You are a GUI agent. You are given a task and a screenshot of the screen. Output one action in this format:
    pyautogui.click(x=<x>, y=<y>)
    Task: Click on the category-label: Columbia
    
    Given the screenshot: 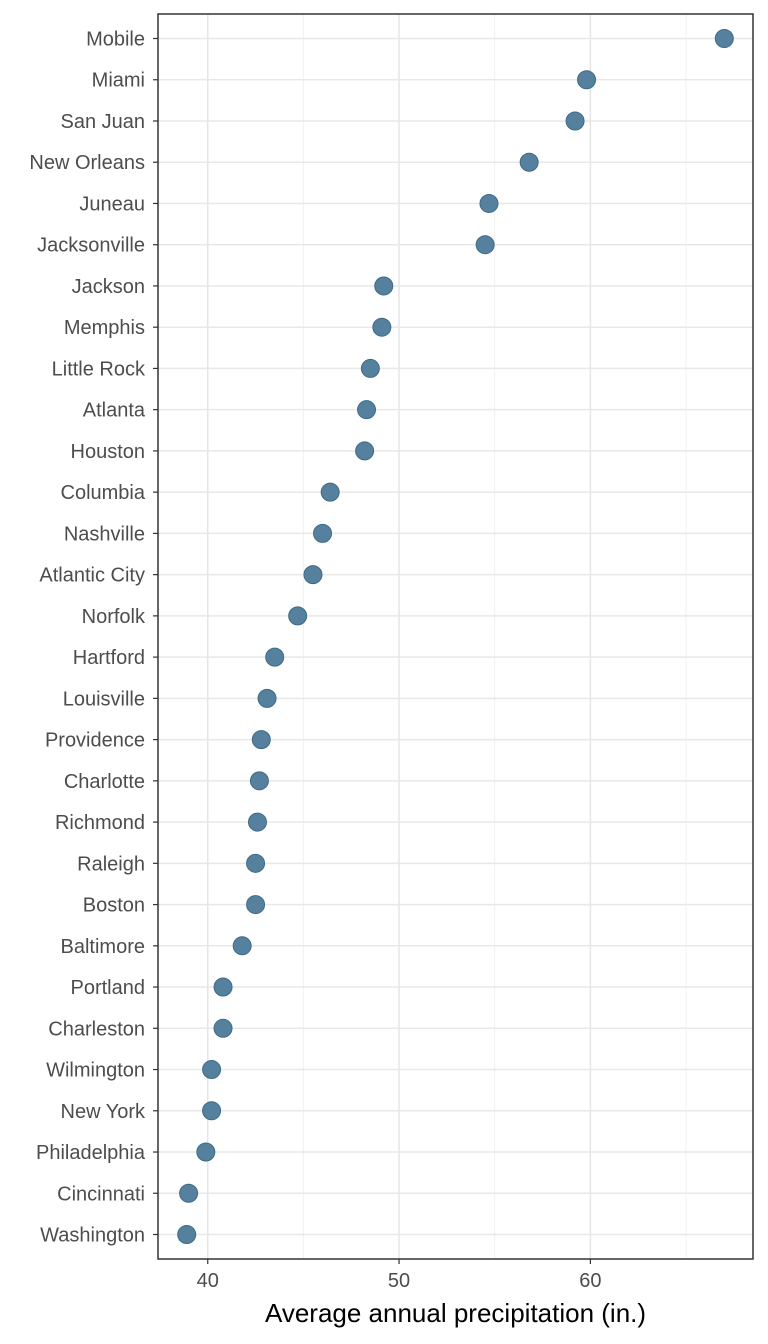 What is the action you would take?
    pyautogui.click(x=103, y=493)
    